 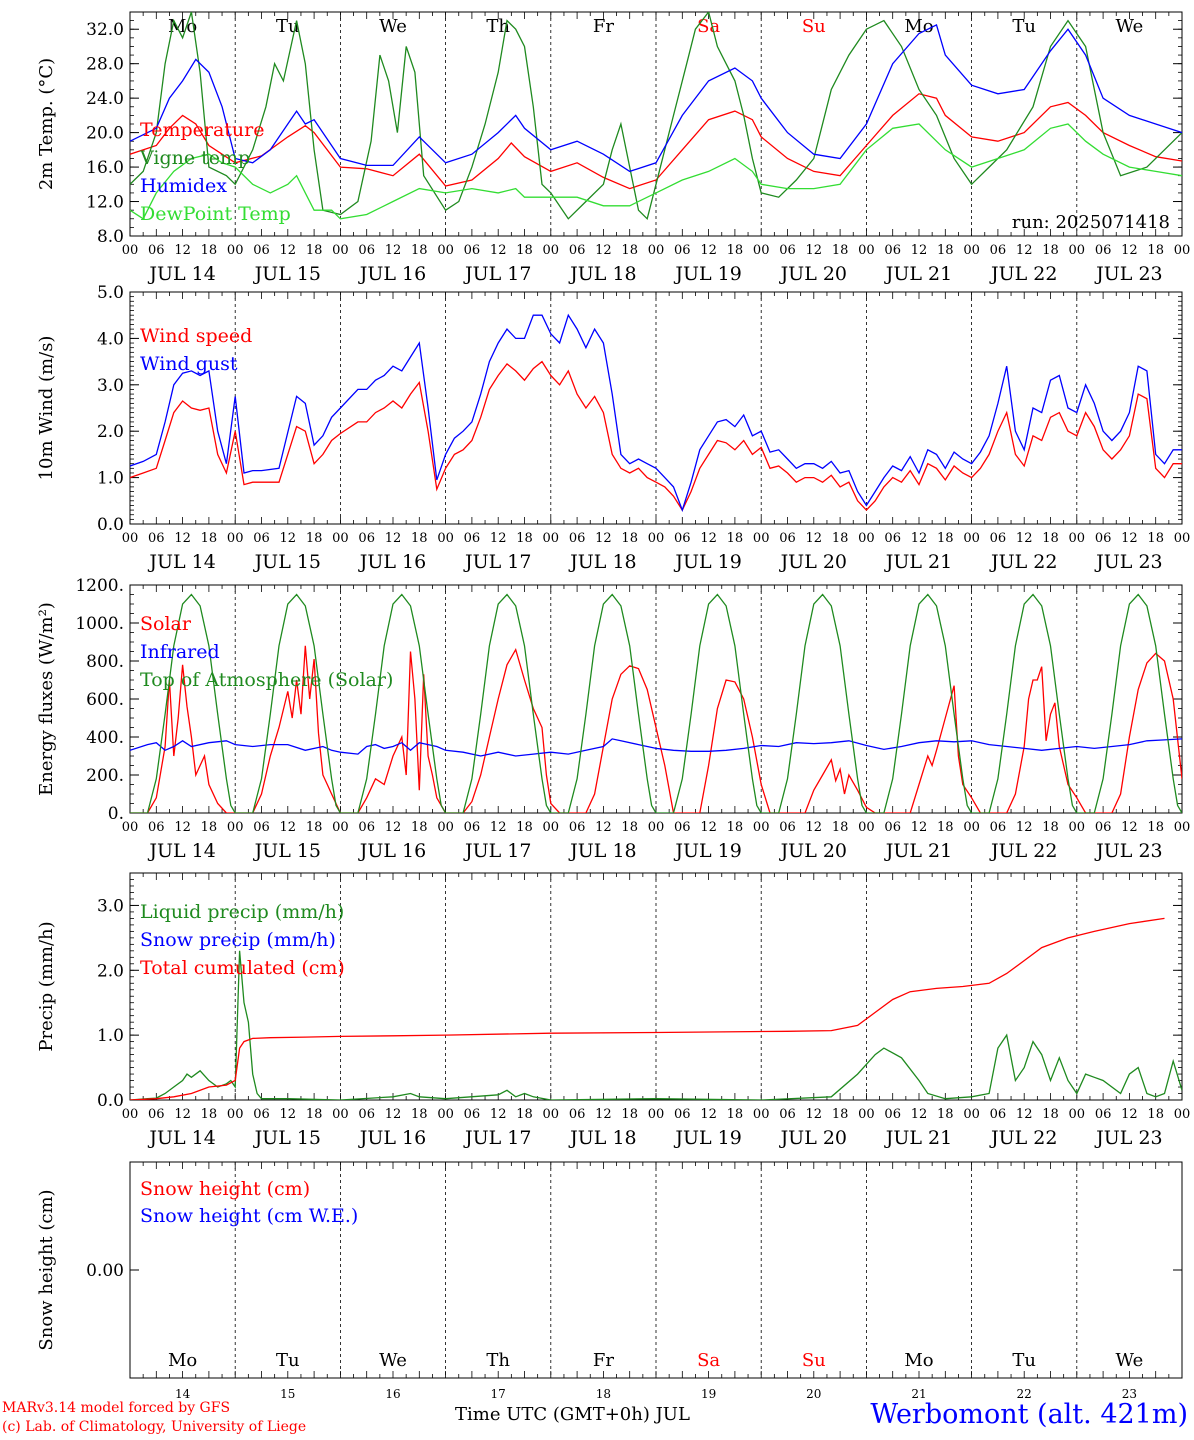 What do you see at coordinates (110, 386) in the screenshot?
I see `y-tick-label: 3.0` at bounding box center [110, 386].